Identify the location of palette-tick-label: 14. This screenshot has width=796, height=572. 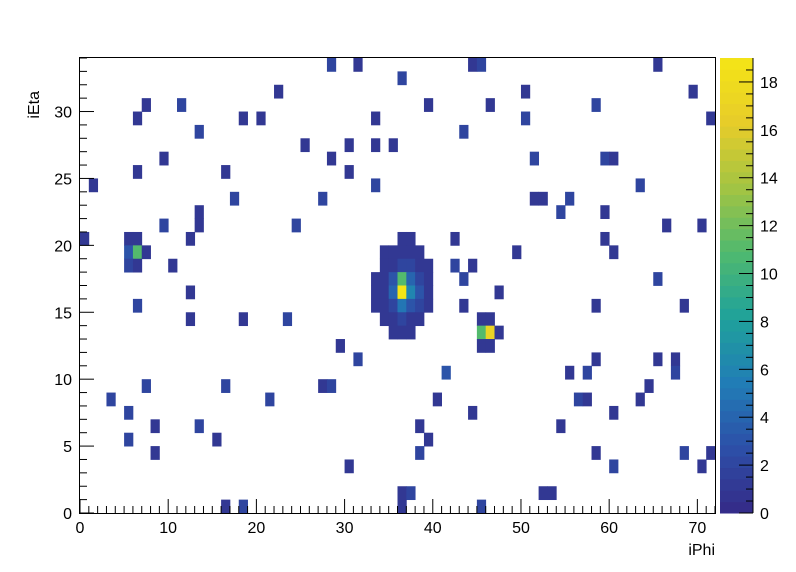
(769, 179).